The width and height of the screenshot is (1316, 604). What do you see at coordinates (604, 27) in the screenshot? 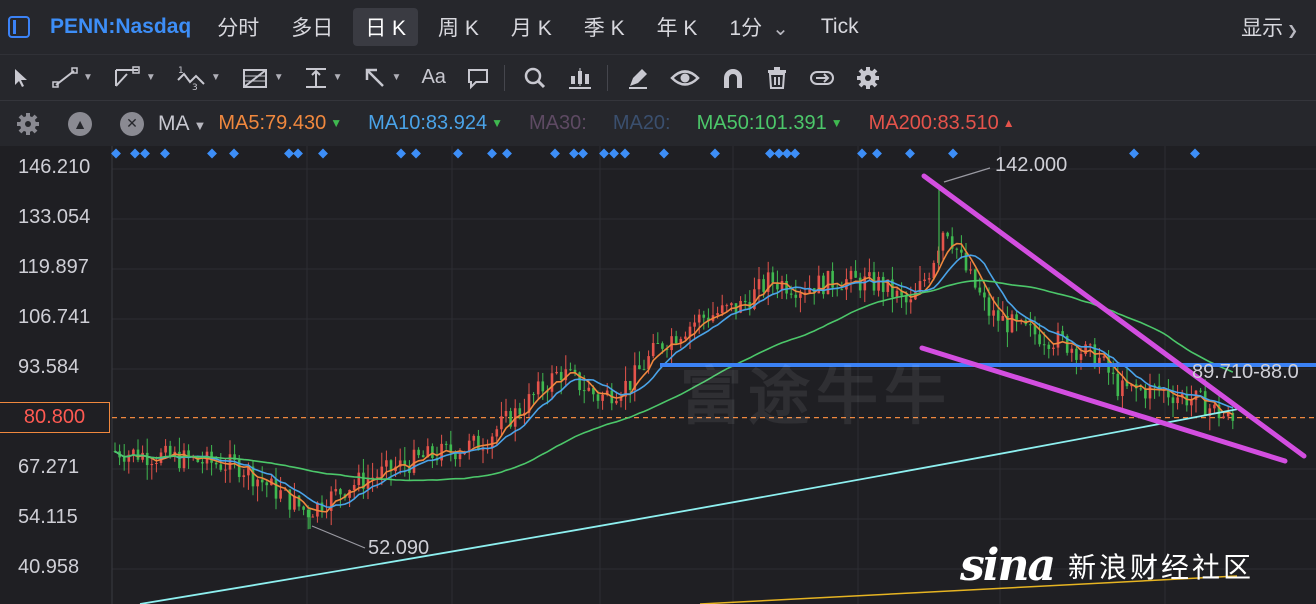
I see `tab-5: 季 K` at bounding box center [604, 27].